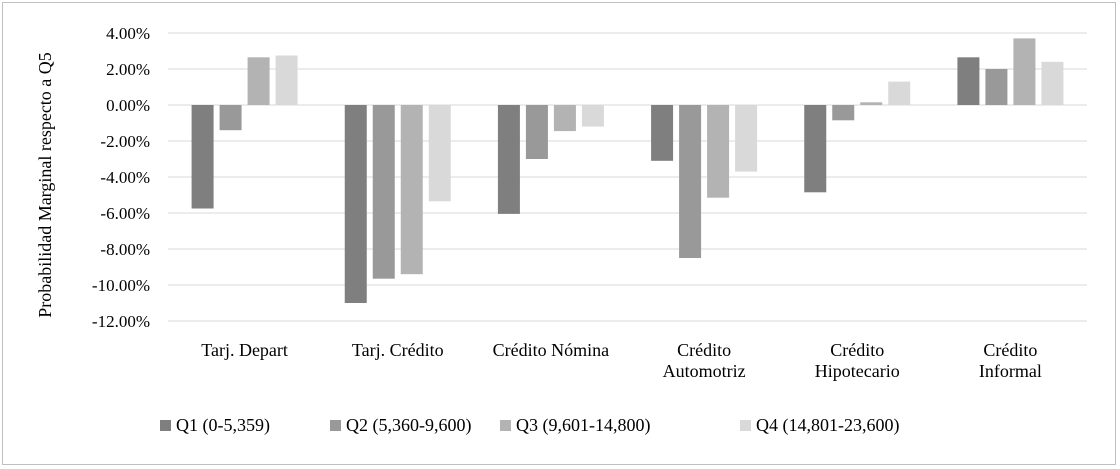 The image size is (1120, 469). I want to click on x-category-label: Tarj. Depart, so click(244, 350).